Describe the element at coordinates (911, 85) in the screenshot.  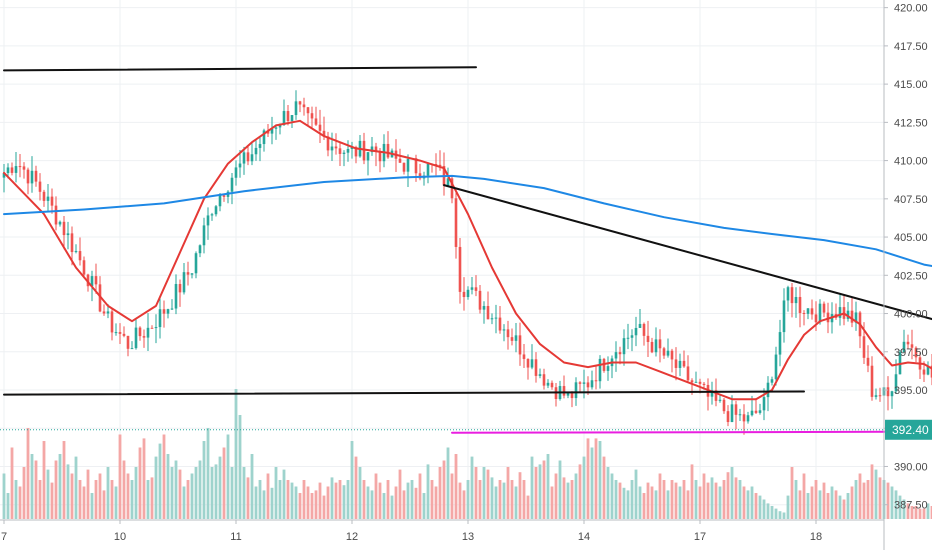
I see `price-tick-label: 415.00` at that location.